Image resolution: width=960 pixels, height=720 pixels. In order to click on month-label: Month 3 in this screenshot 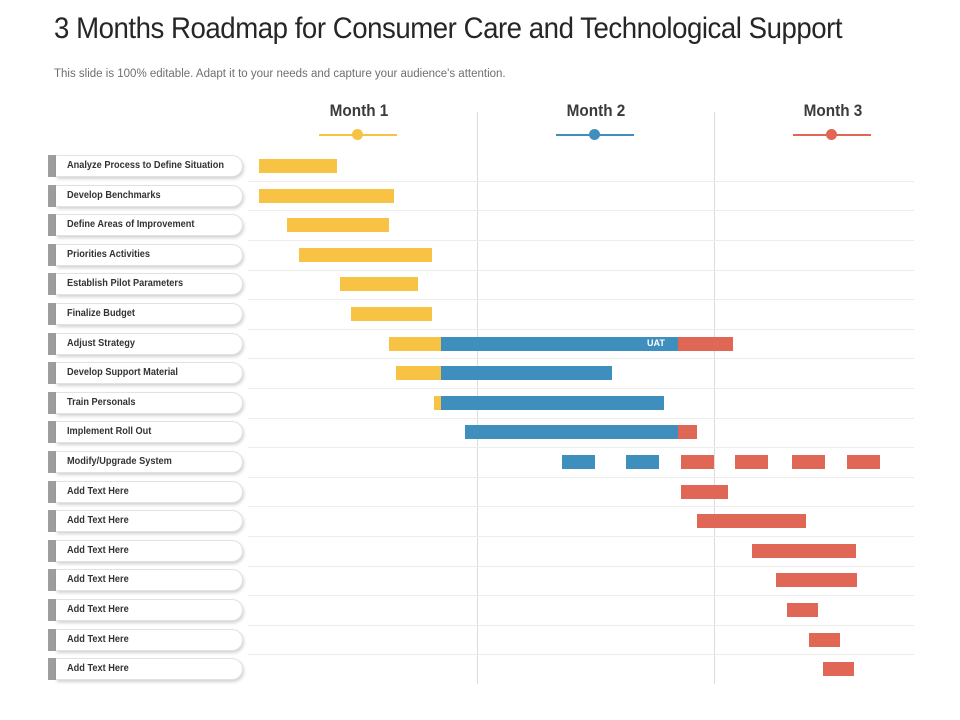, I will do `click(833, 110)`.